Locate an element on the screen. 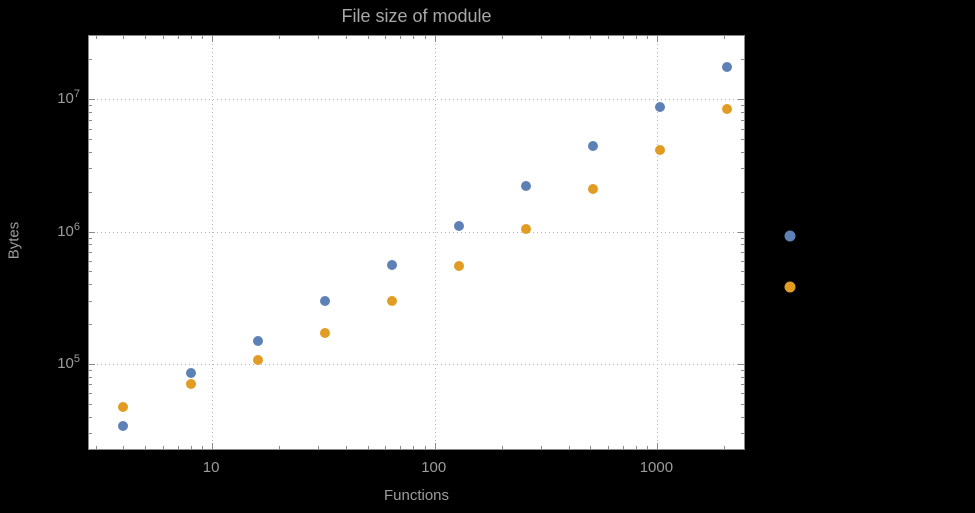  y-tick-label: 10⁵ is located at coordinates (68, 362).